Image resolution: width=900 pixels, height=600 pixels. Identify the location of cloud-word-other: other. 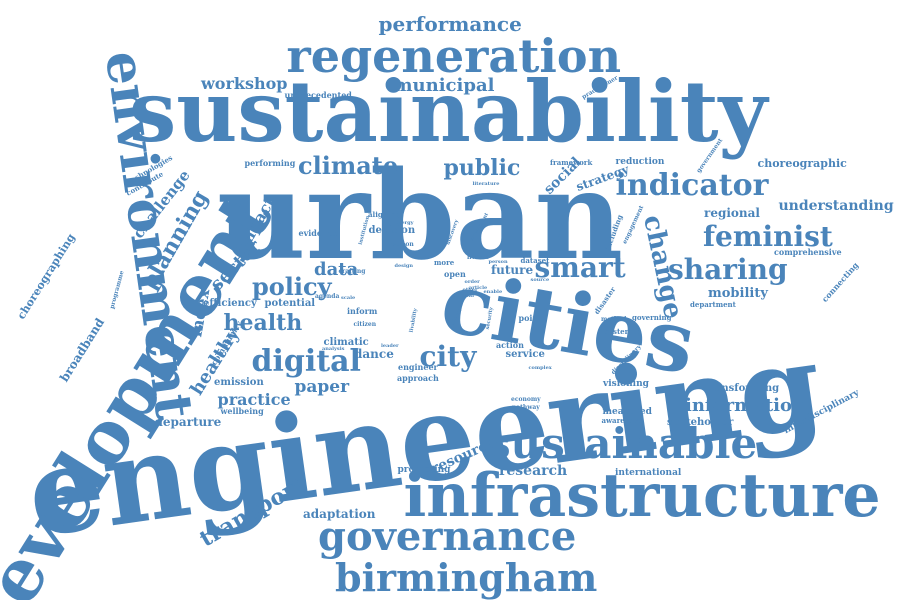
(470, 289).